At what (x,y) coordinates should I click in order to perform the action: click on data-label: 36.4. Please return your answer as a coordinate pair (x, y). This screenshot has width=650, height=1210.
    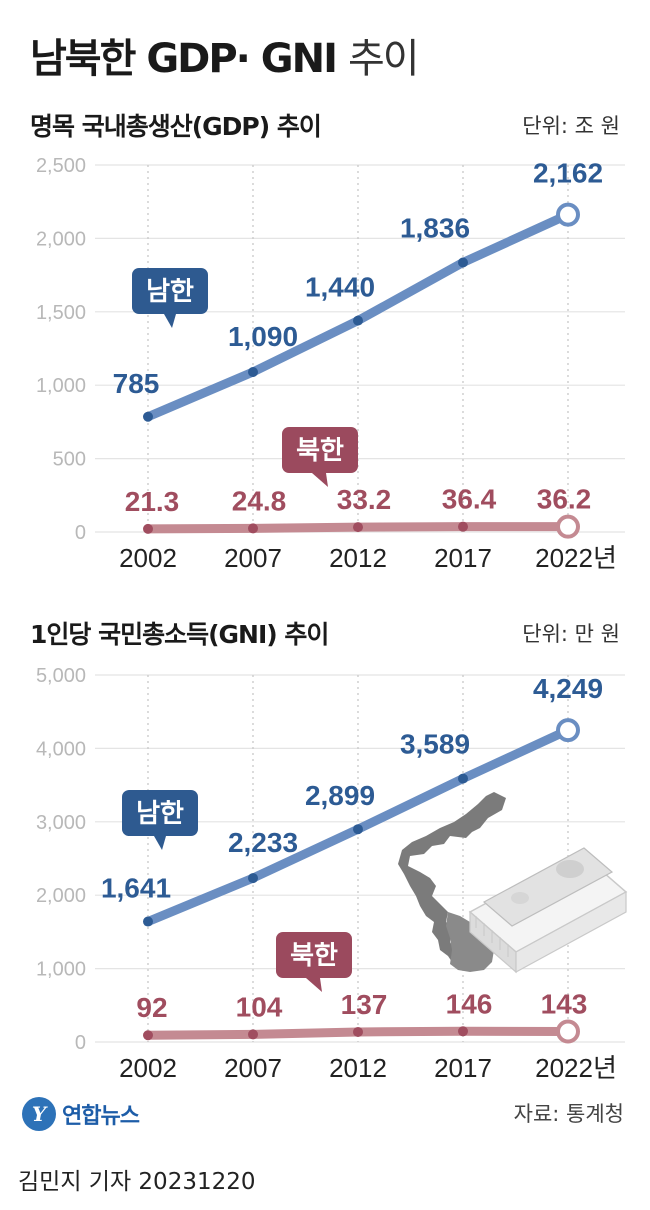
    Looking at the image, I should click on (469, 499).